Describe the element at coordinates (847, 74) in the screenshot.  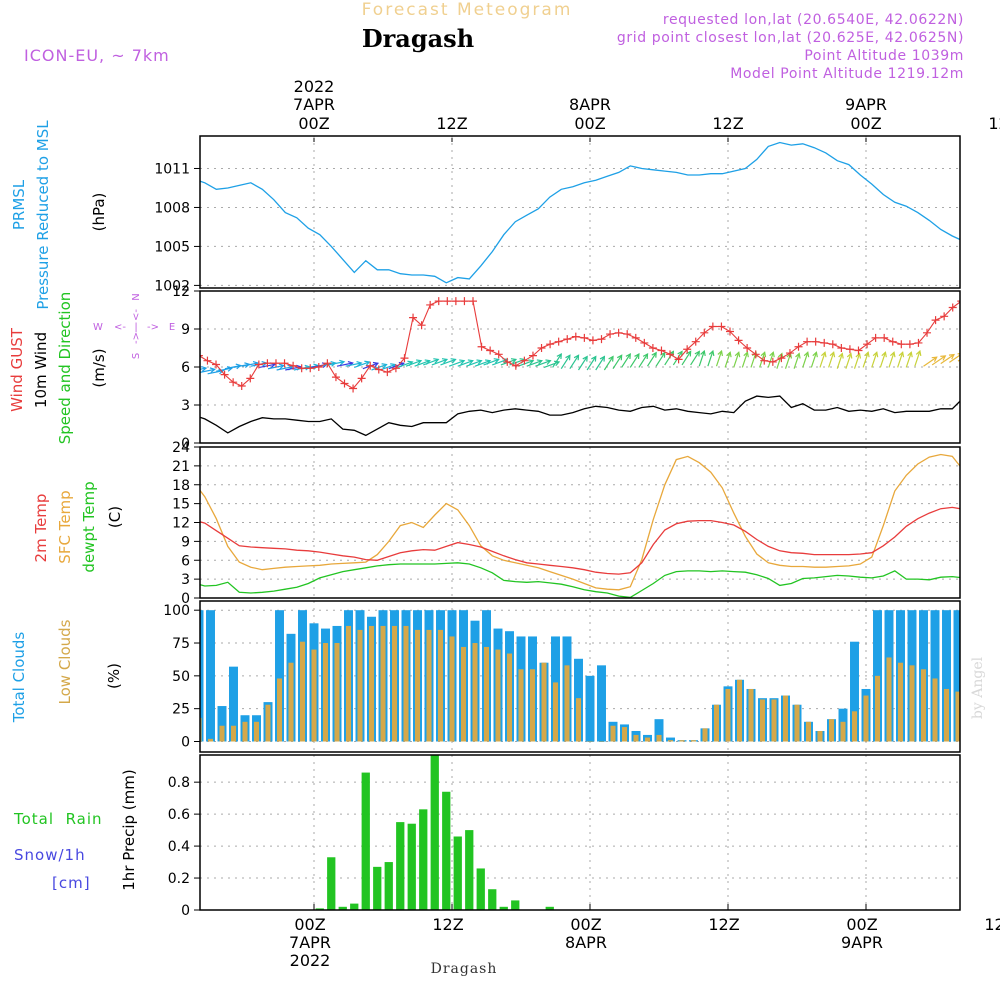
I see `header-model-altitude: Model Point Altitude 1219.12m` at that location.